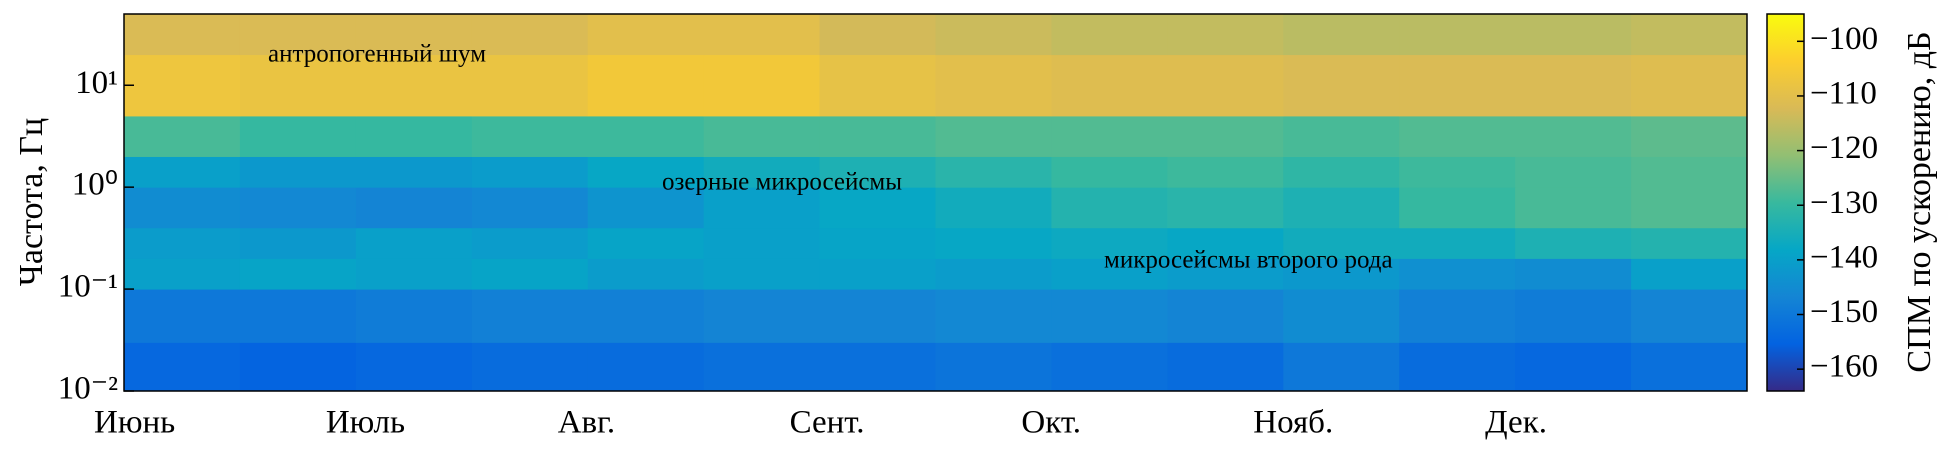 The height and width of the screenshot is (449, 1947). Describe the element at coordinates (827, 423) in the screenshot. I see `x-tick-label: Сент.` at that location.